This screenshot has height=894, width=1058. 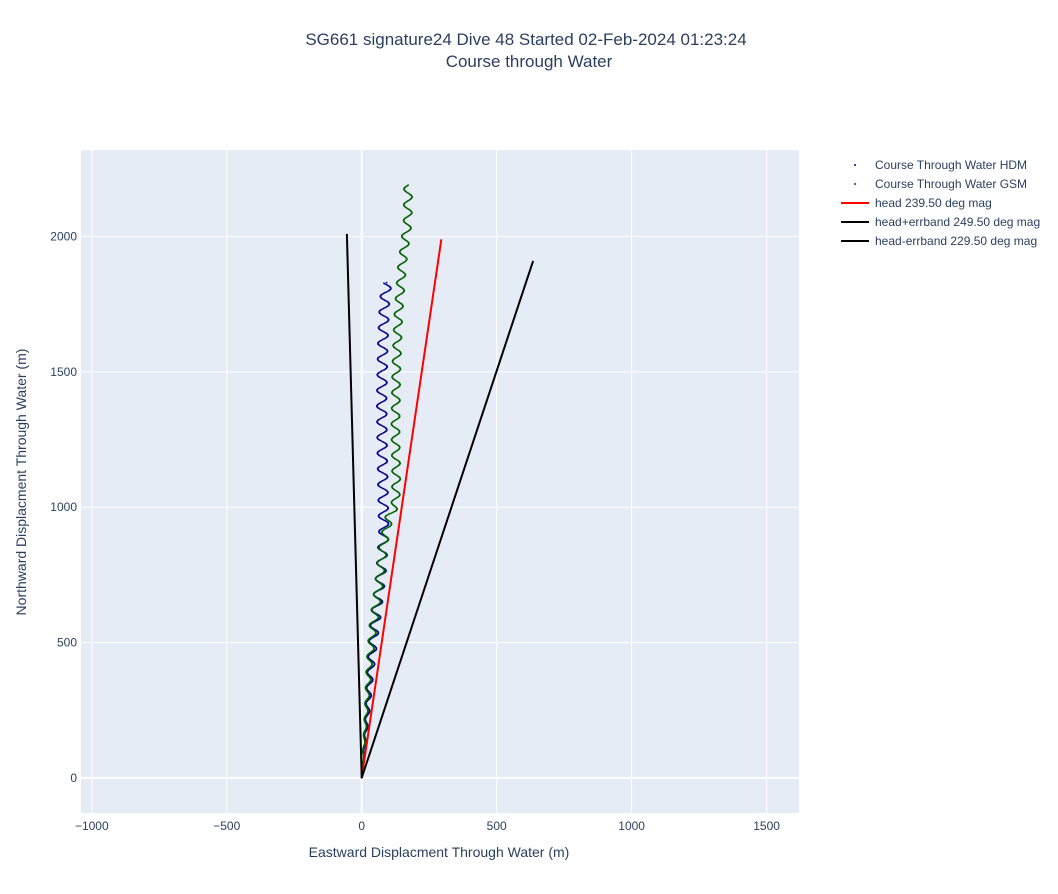 I want to click on legend-item: Course Through Water GSM, so click(x=940, y=184).